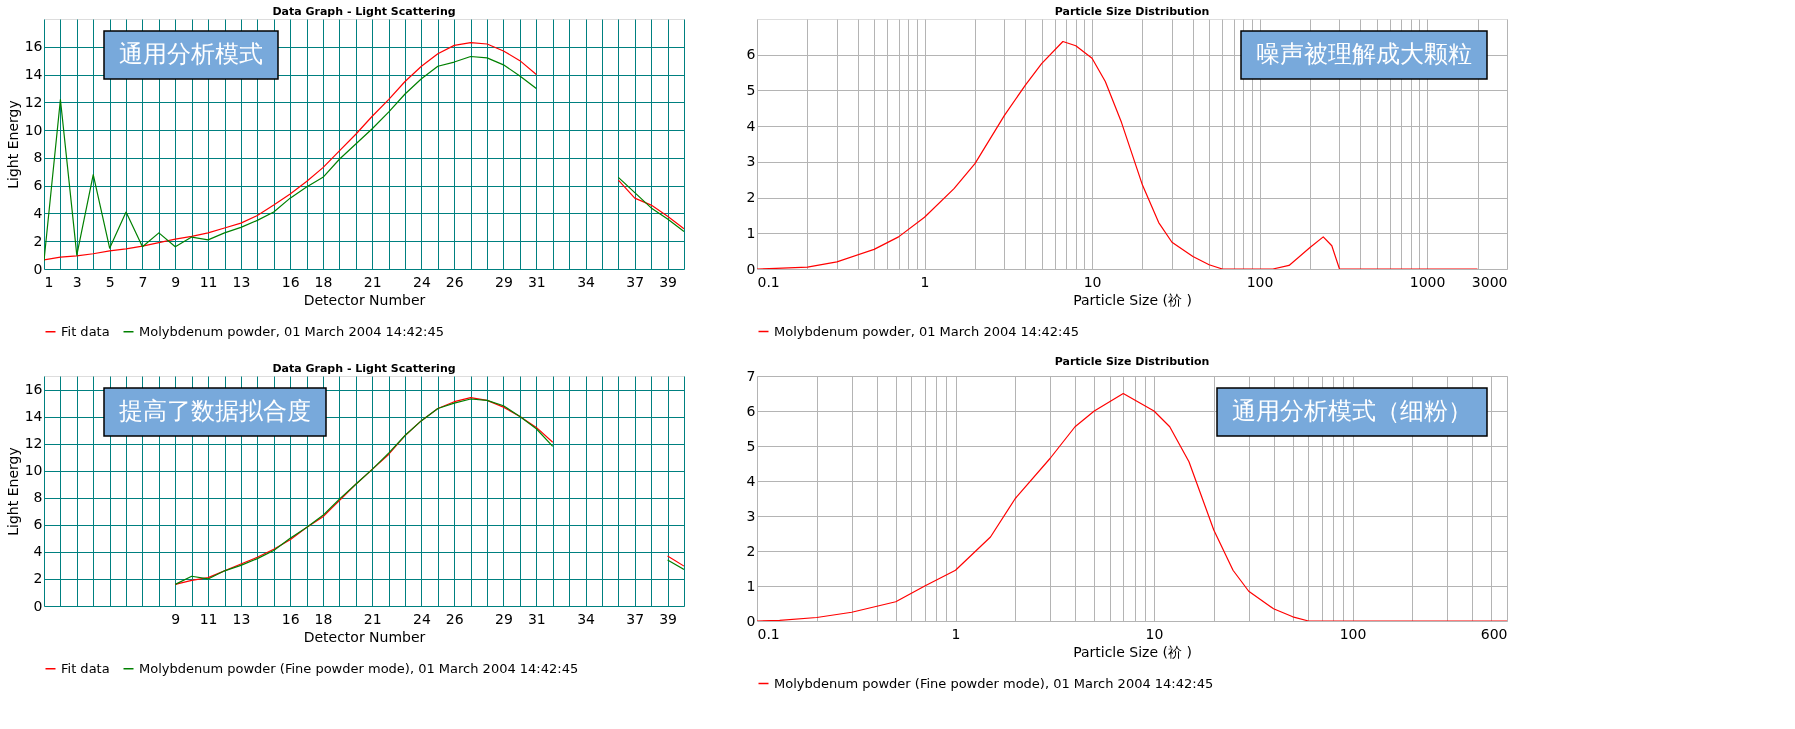 This screenshot has width=1795, height=729. I want to click on x-tick-label: 5, so click(110, 281).